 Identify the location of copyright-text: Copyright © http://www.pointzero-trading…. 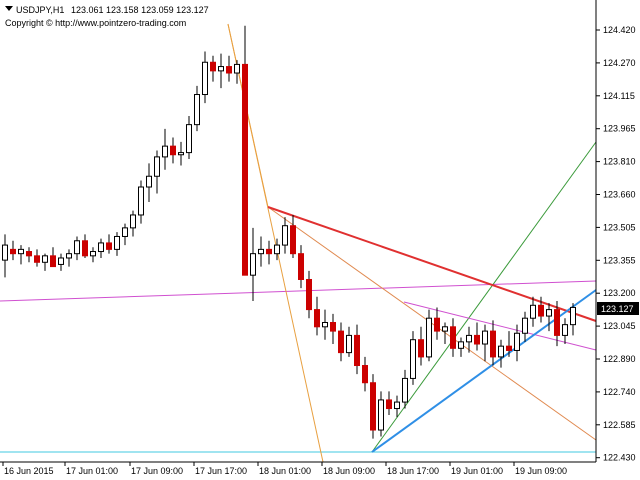
(95, 23).